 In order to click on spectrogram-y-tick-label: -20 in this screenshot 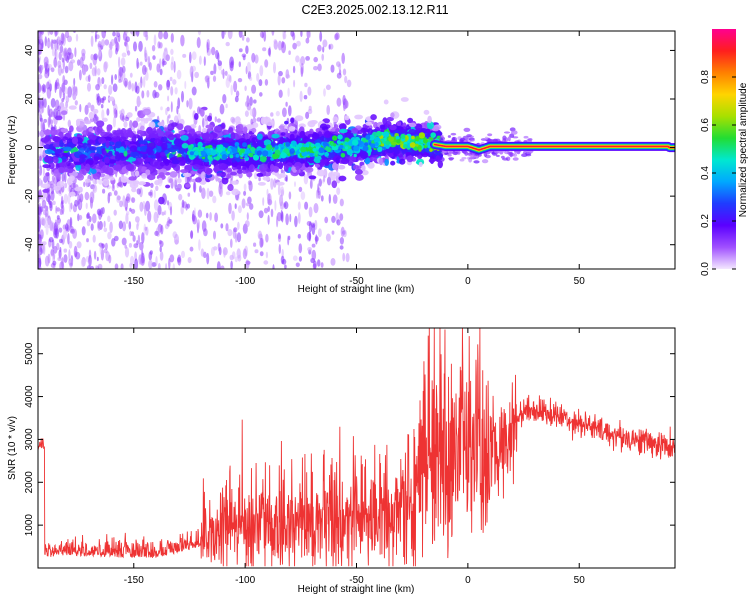, I will do `click(29, 195)`.